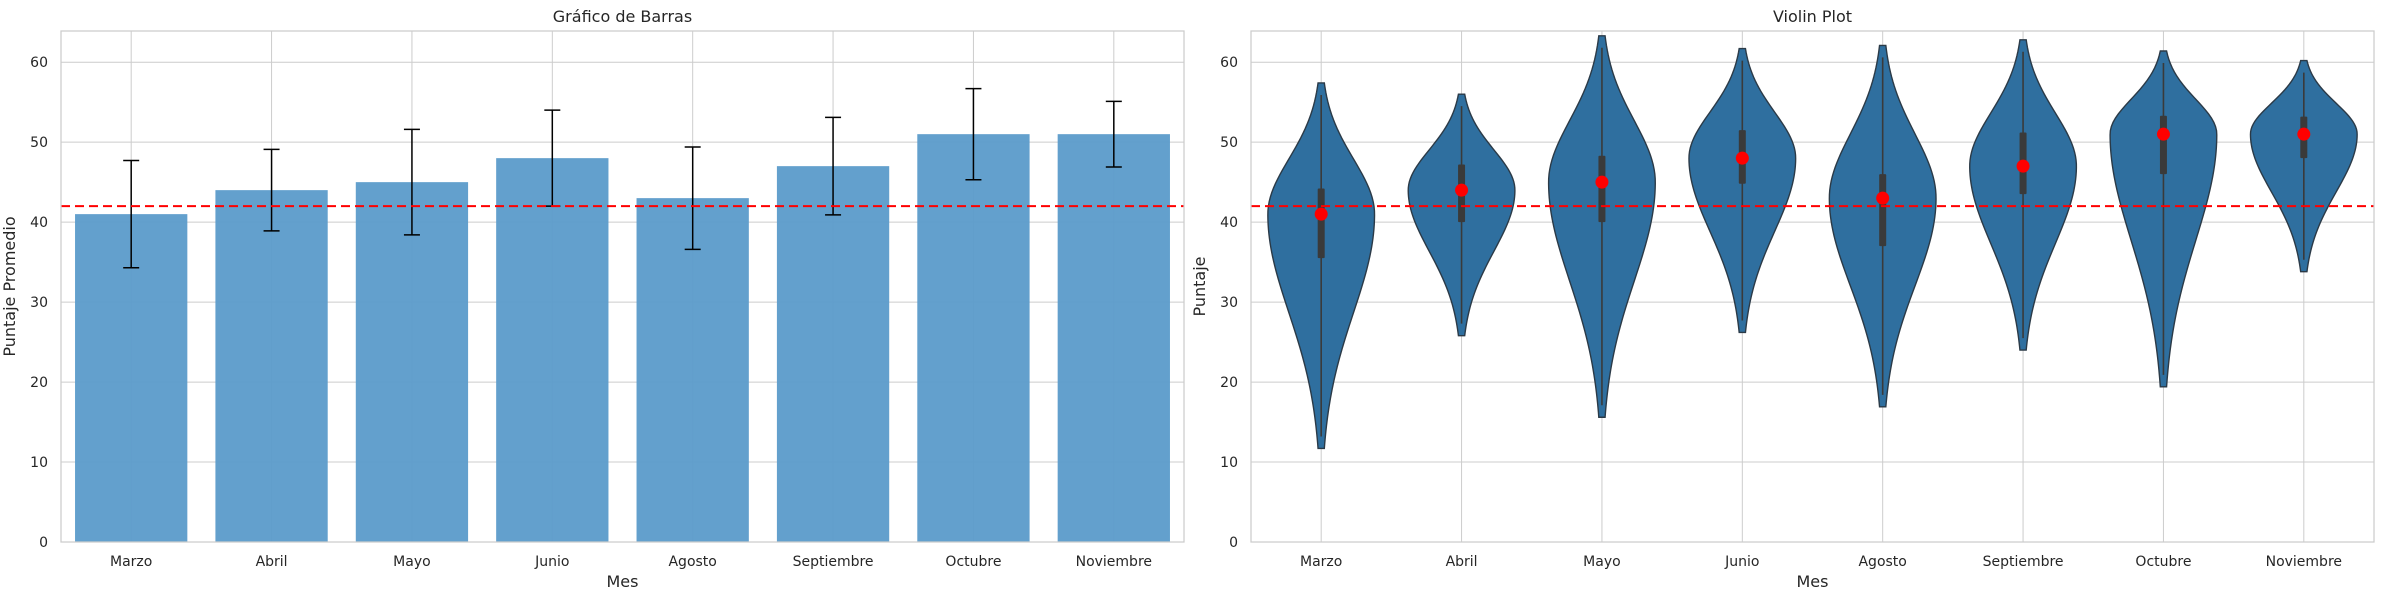 This screenshot has height=598, width=2384. What do you see at coordinates (9, 286) in the screenshot?
I see `y-axis-label: Puntaje Promedio` at bounding box center [9, 286].